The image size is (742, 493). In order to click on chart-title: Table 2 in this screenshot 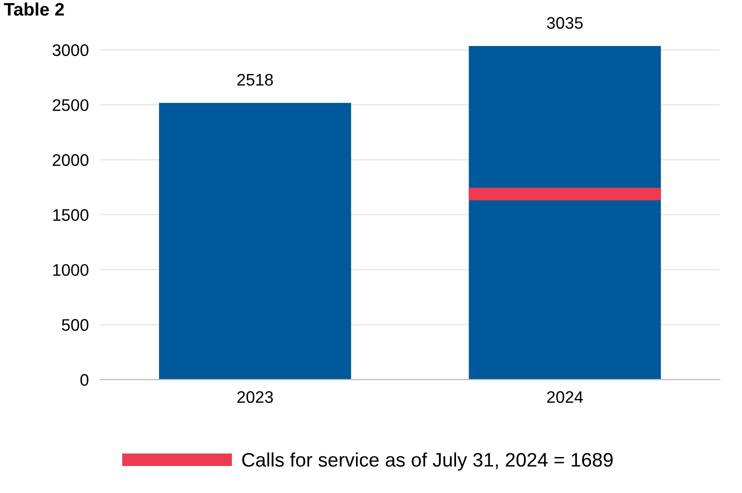, I will do `click(34, 9)`.